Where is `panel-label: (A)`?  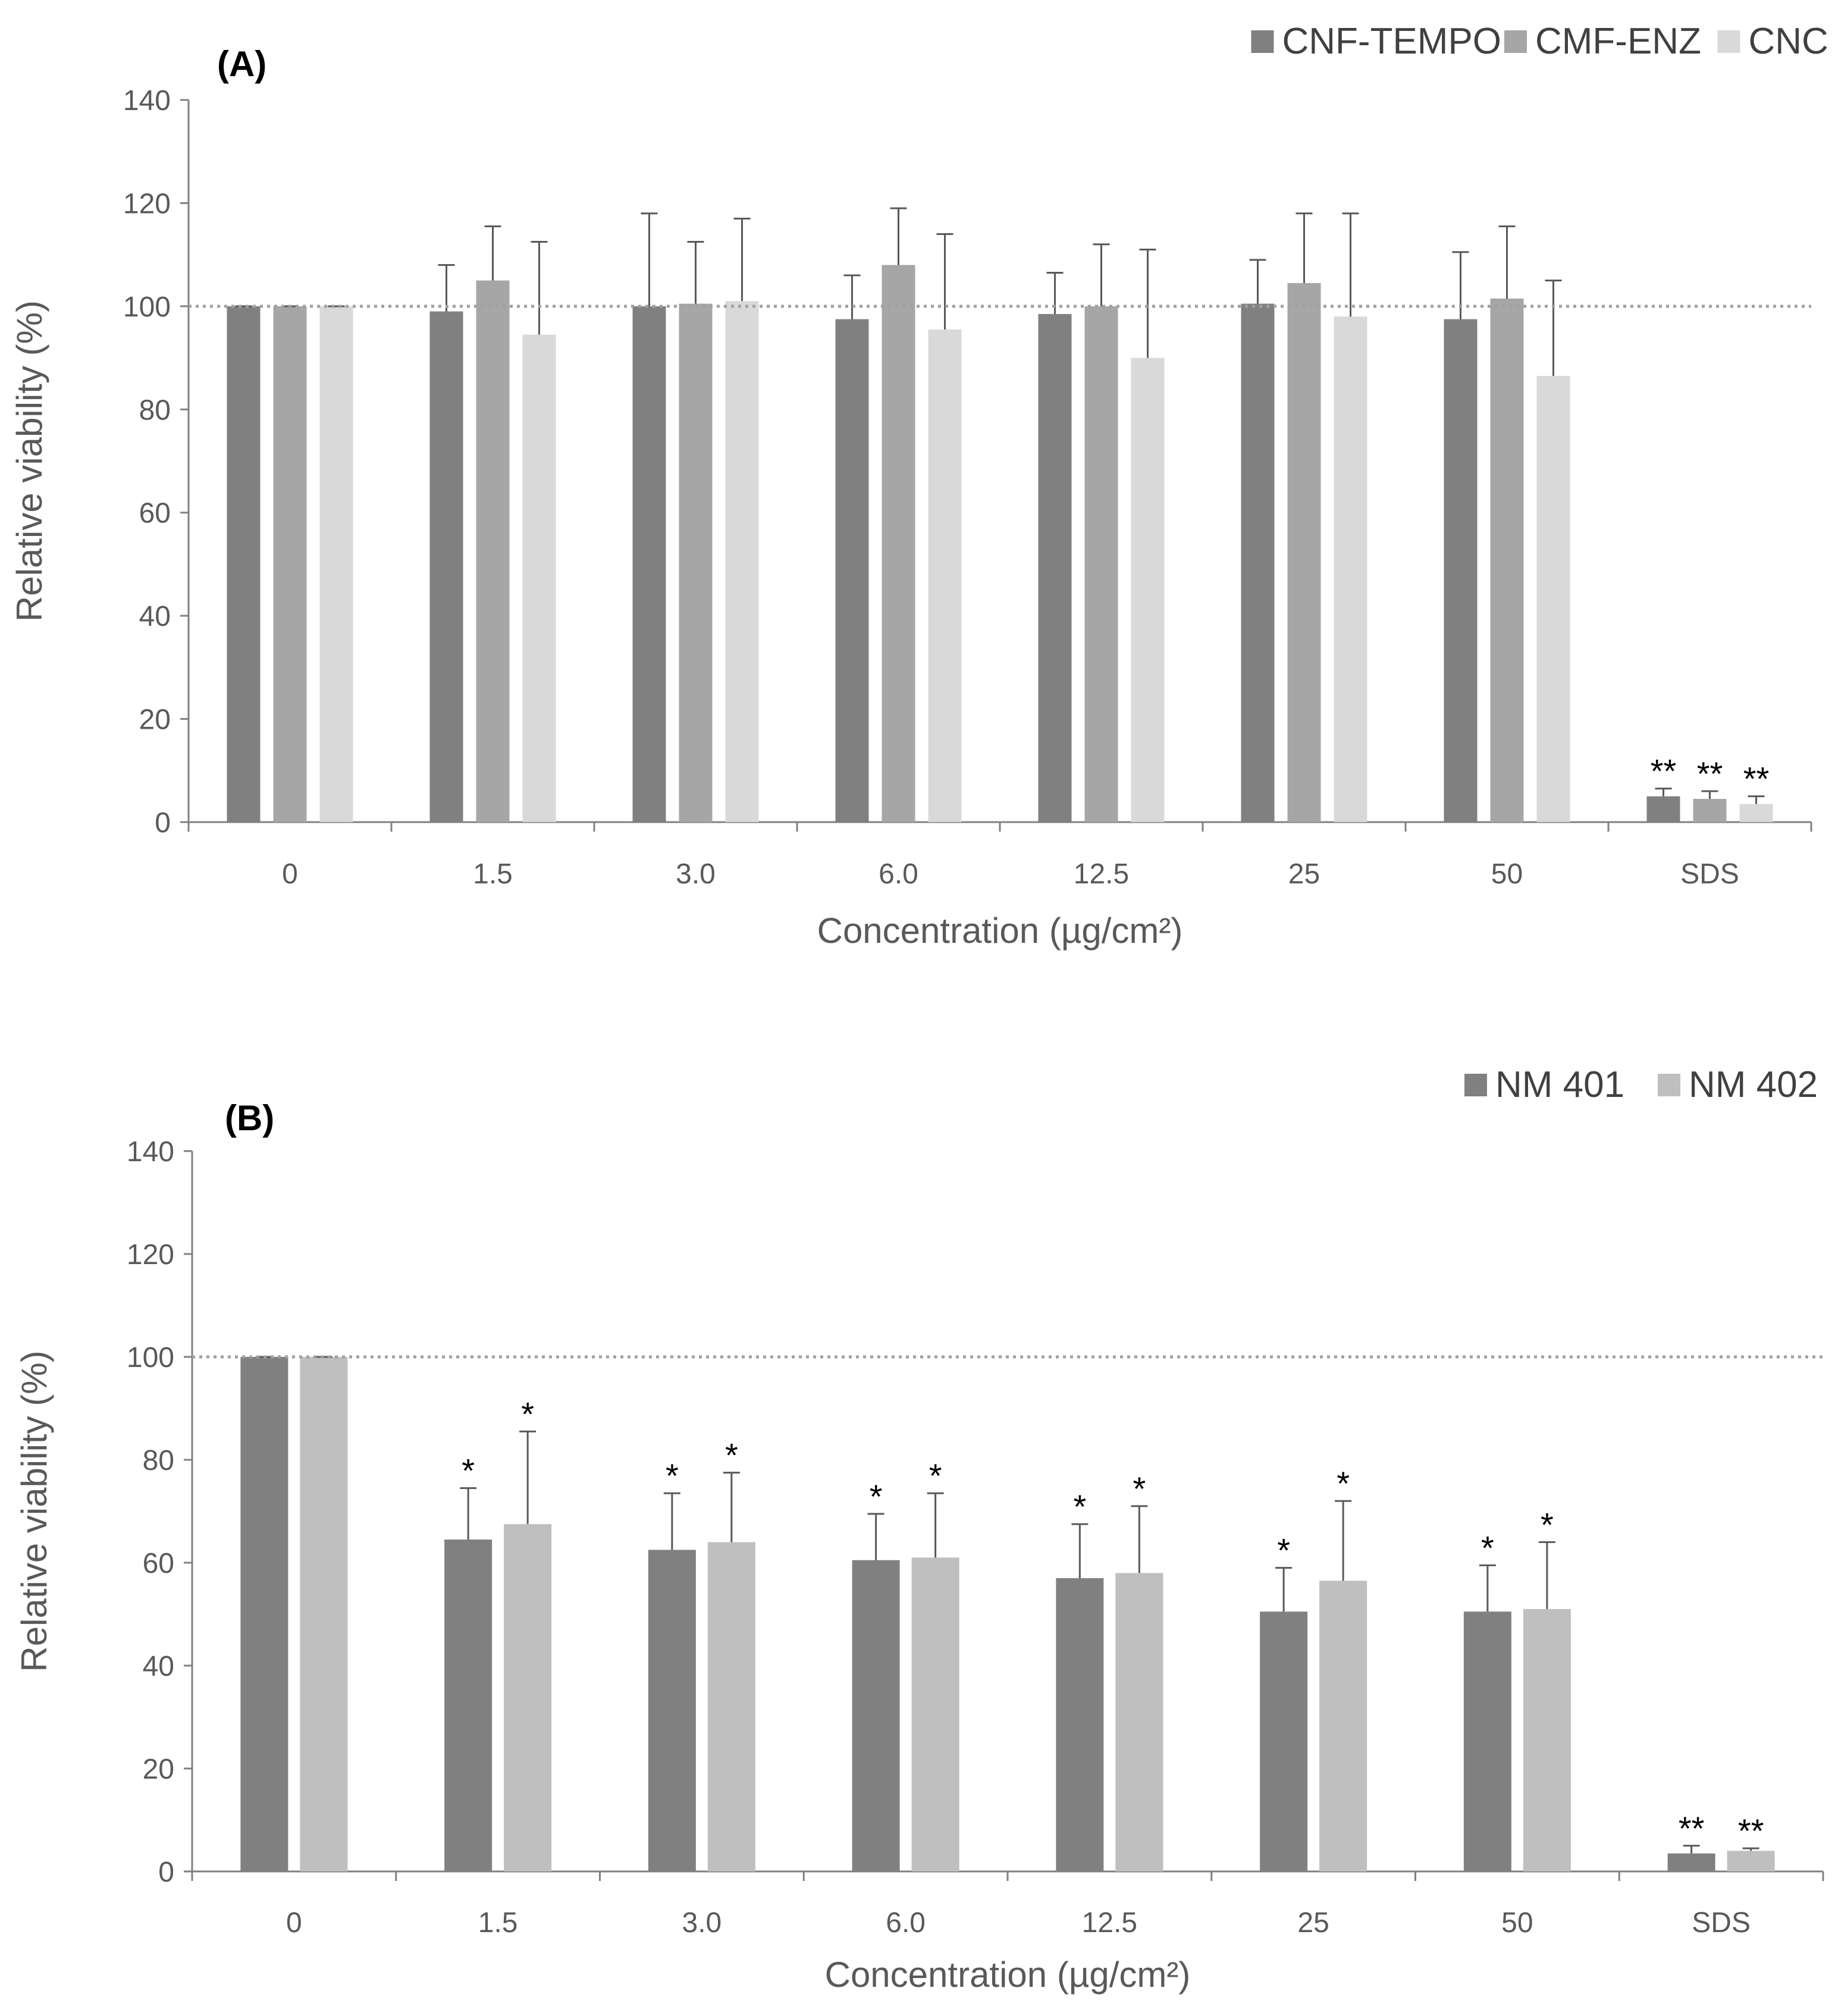 panel-label: (A) is located at coordinates (241, 64).